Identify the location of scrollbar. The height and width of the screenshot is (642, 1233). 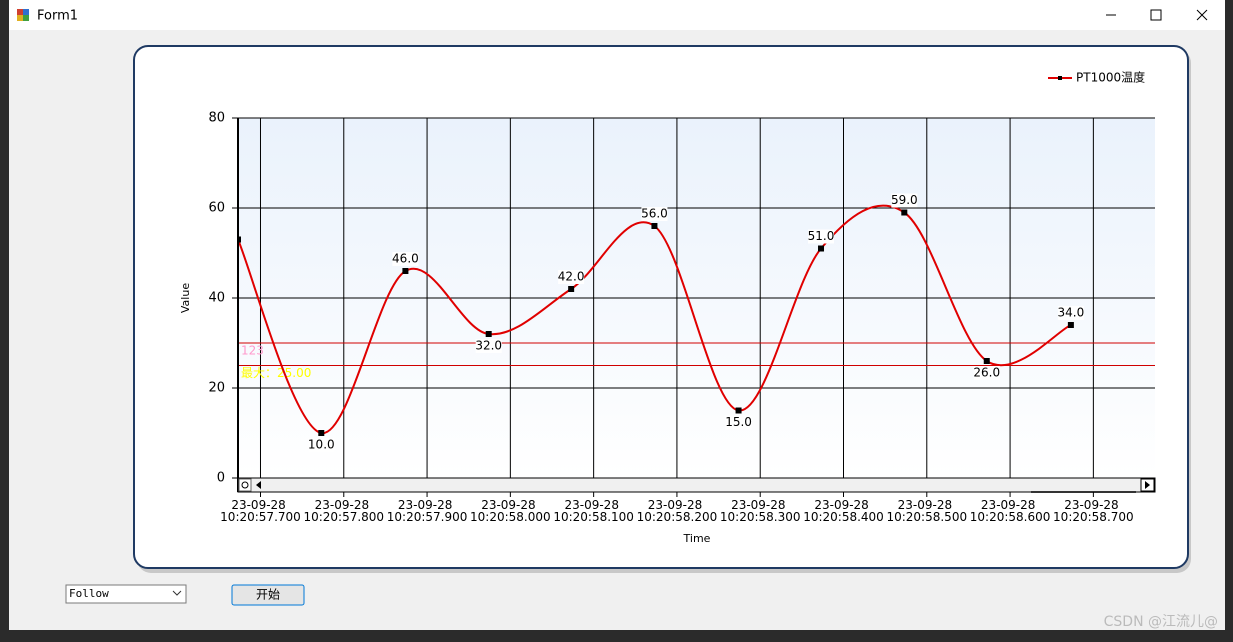
(696, 485).